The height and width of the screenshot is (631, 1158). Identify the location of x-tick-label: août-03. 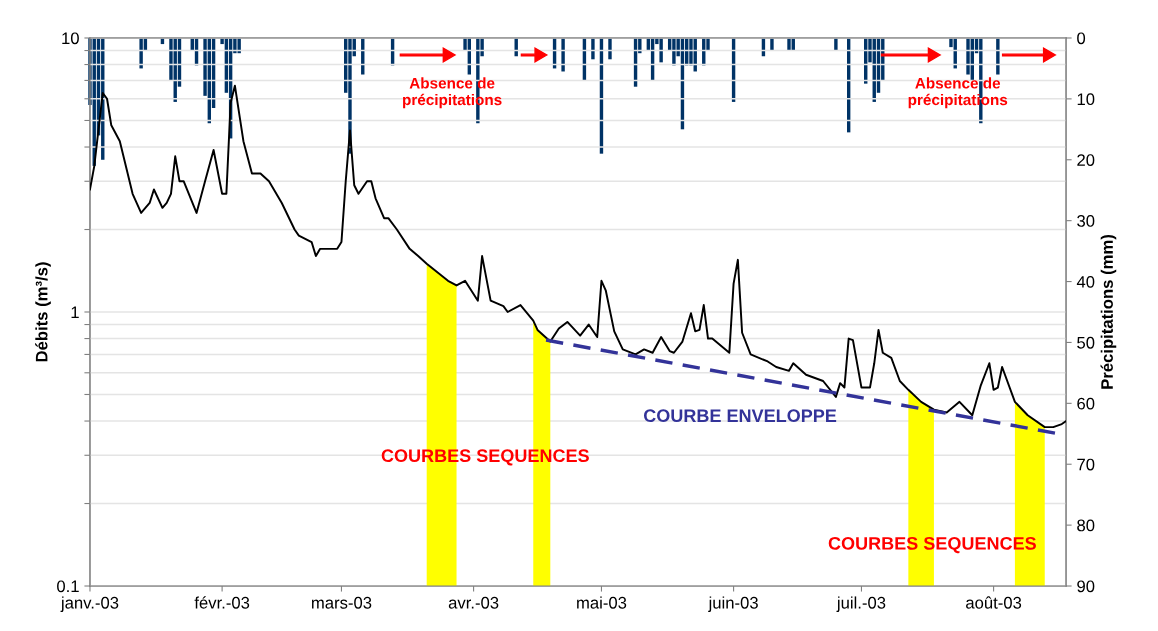
(994, 602).